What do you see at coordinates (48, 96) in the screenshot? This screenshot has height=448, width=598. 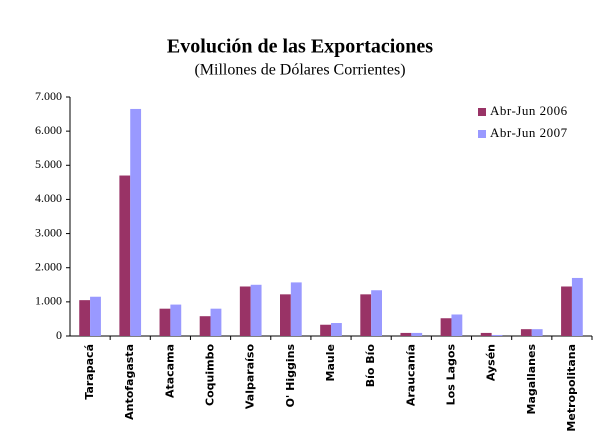 I see `y-tick-label: 7.000` at bounding box center [48, 96].